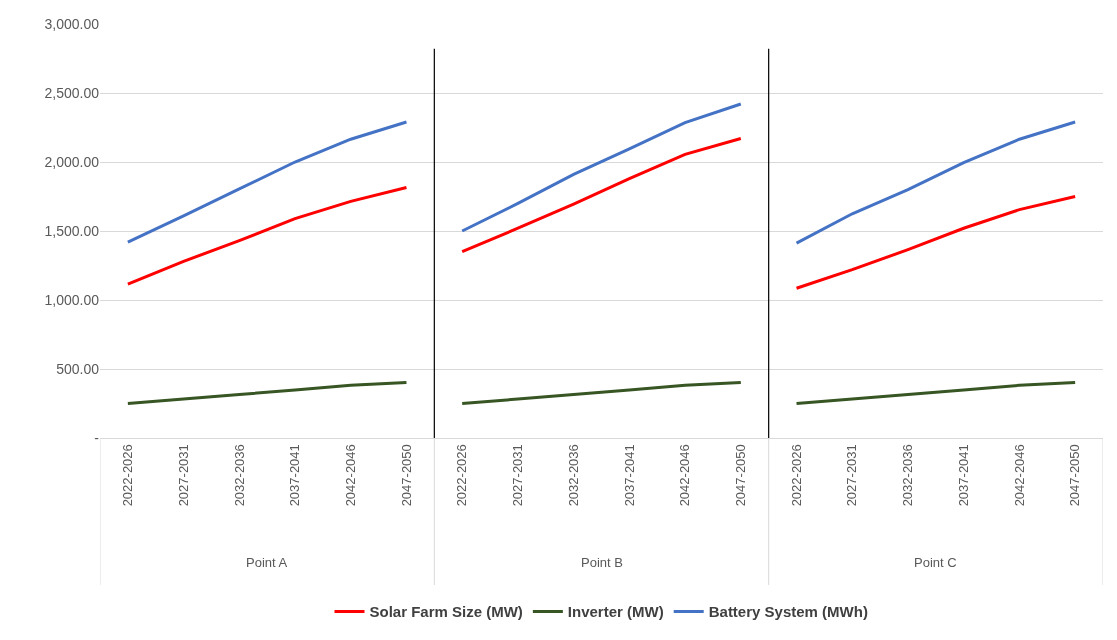 Image resolution: width=1117 pixels, height=640 pixels. What do you see at coordinates (97, 437) in the screenshot?
I see `y-tick-label: -` at bounding box center [97, 437].